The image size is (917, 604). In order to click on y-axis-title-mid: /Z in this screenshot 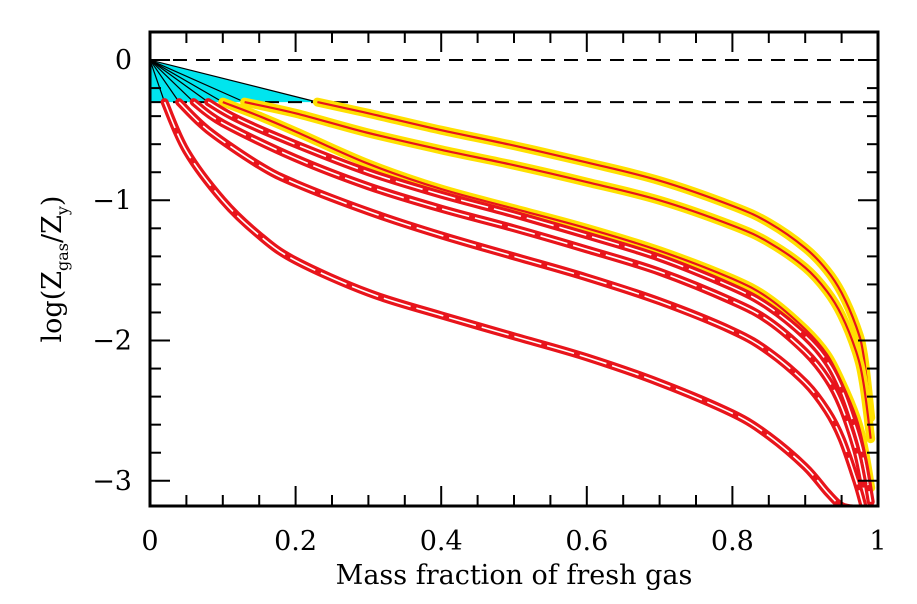, I will do `click(52, 229)`.